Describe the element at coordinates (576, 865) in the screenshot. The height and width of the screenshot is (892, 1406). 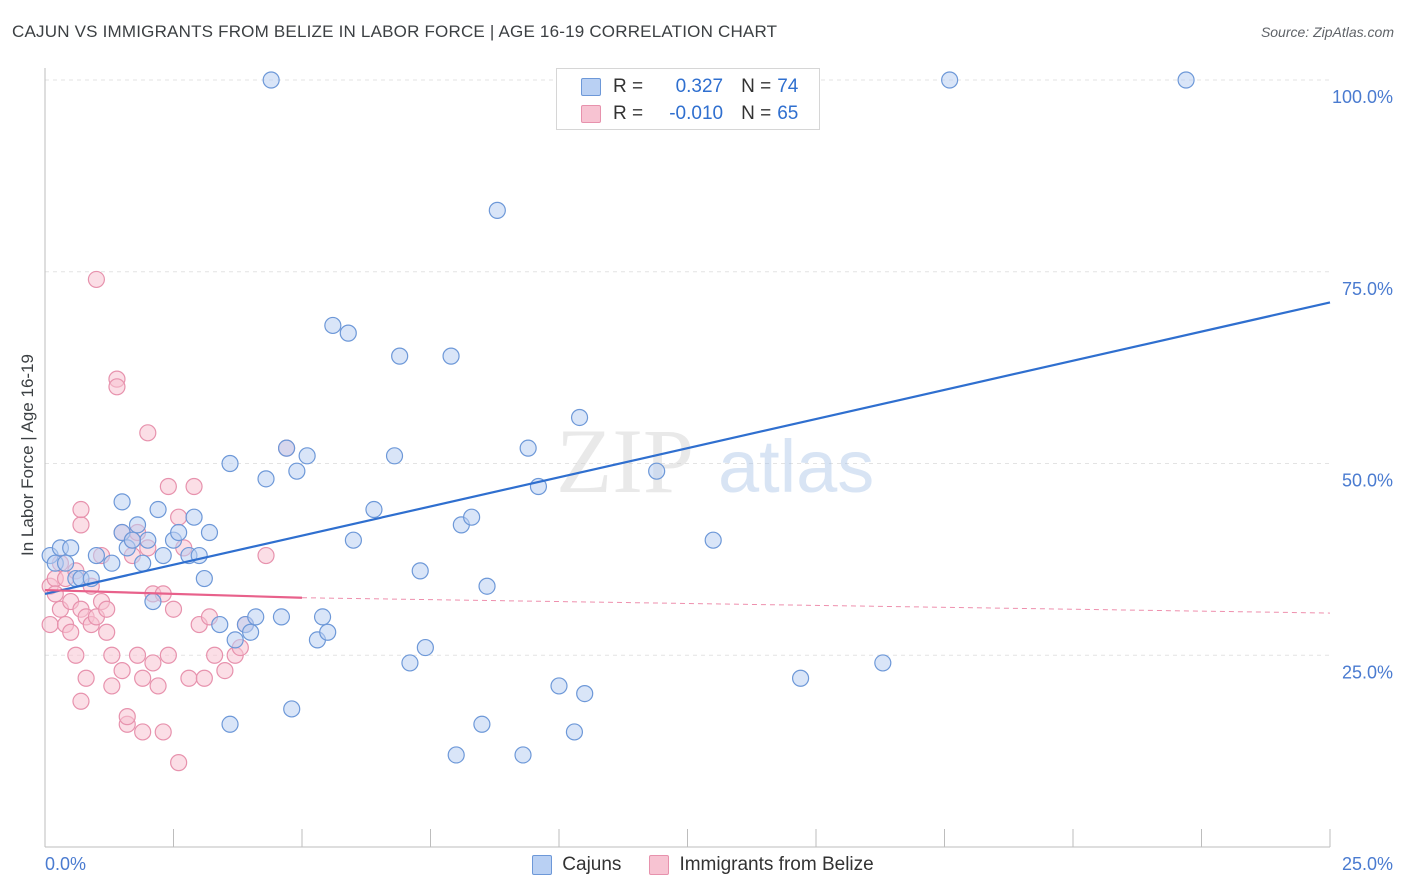
I see `legend-item-cajuns: Cajuns` at that location.